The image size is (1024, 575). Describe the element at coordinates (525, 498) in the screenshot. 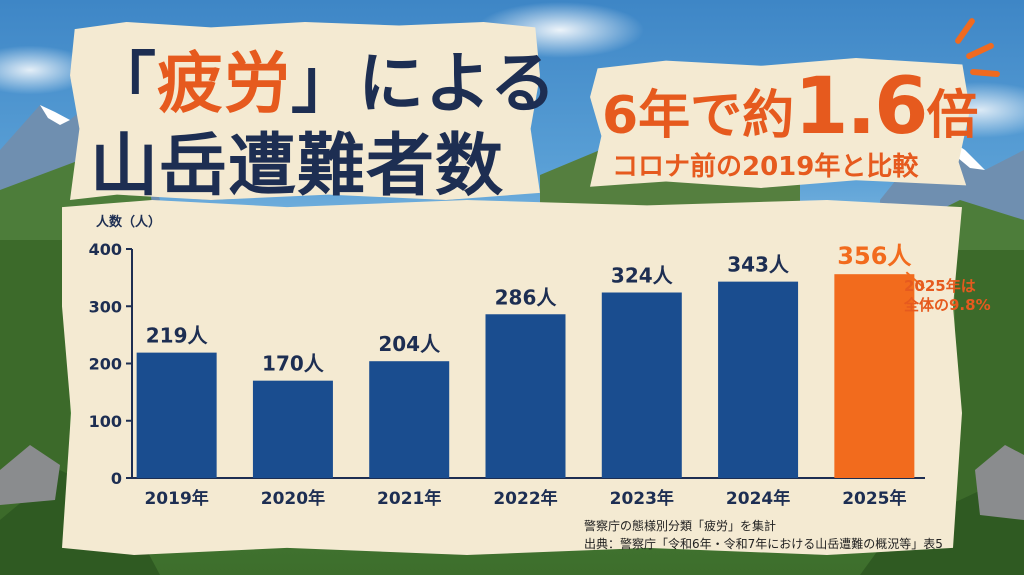

I see `x-tick-label: 2022年` at that location.